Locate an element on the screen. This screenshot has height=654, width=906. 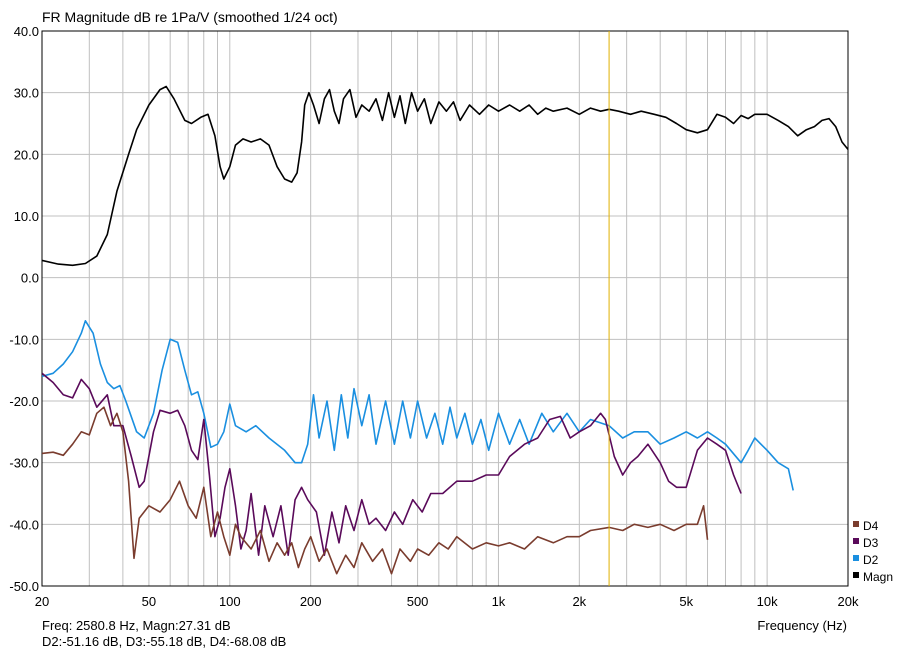
x-tick-label: 100 is located at coordinates (230, 601).